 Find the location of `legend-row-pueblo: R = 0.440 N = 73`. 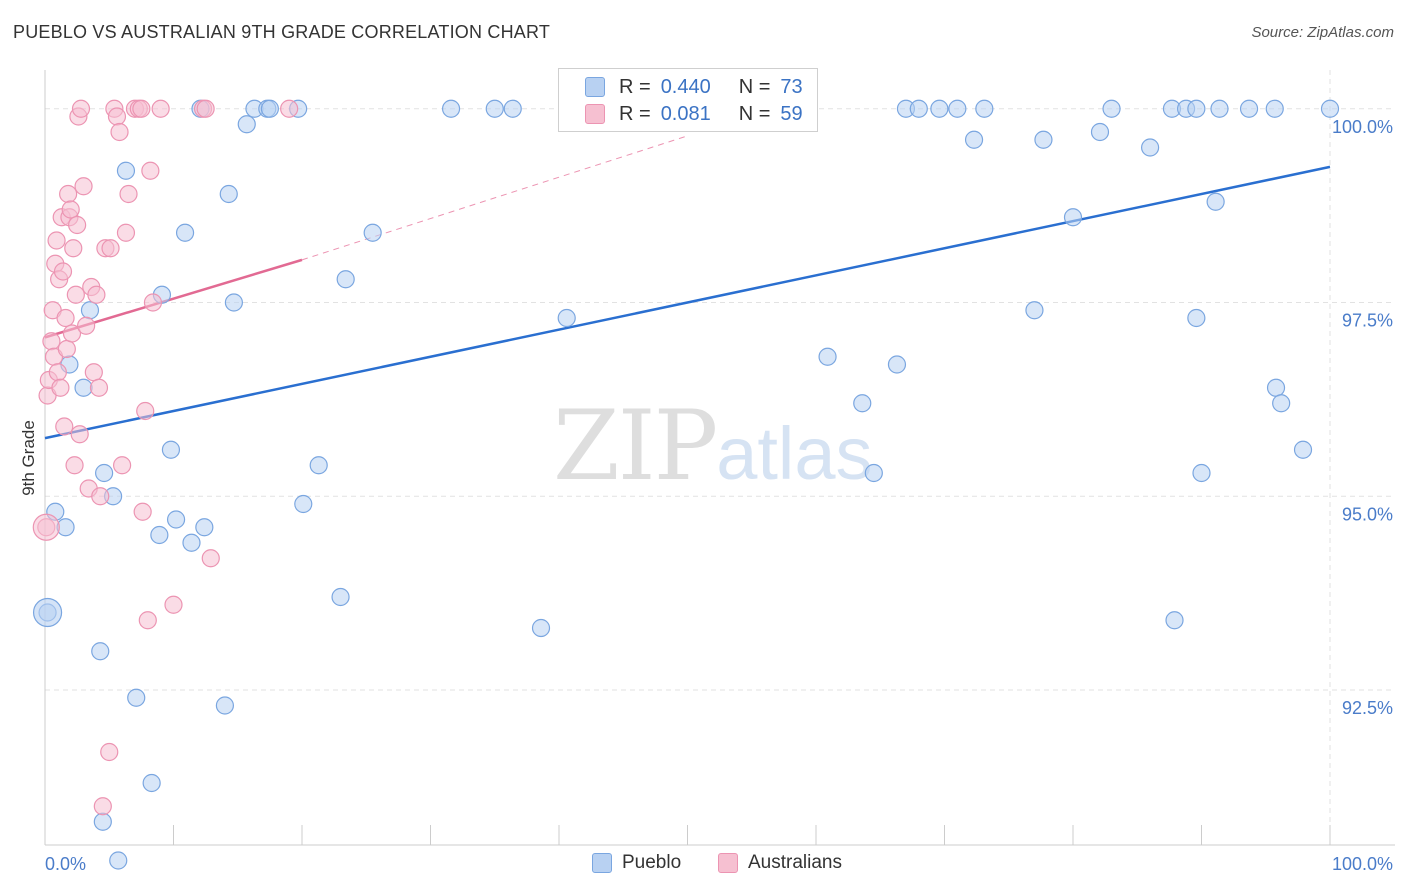

legend-row-pueblo: R = 0.440 N = 73 is located at coordinates (694, 87).